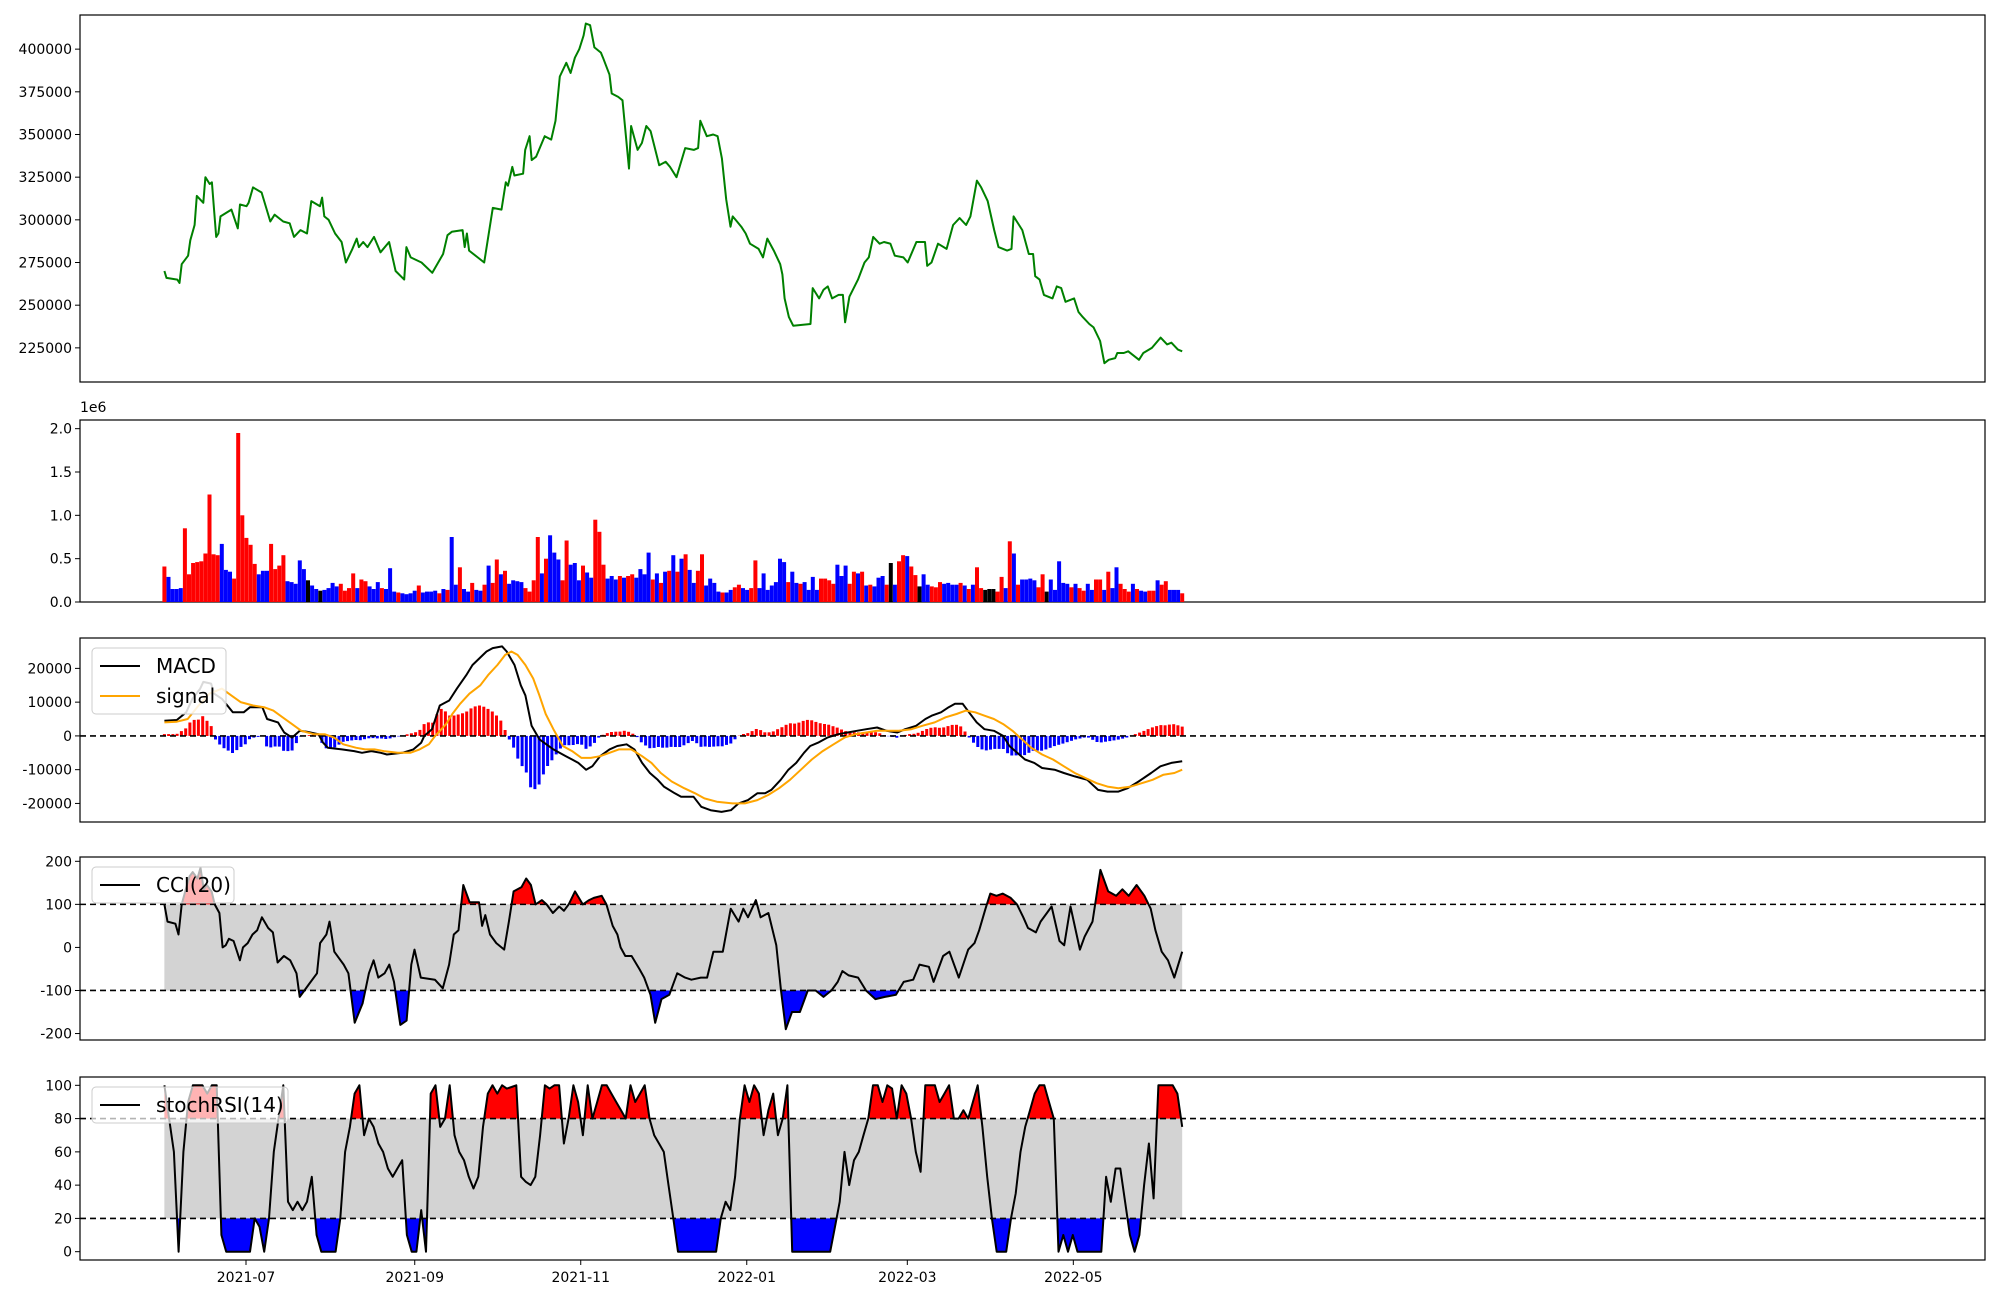 The image size is (2000, 1300). What do you see at coordinates (246, 1278) in the screenshot?
I see `x-tick-label: 2021-07` at bounding box center [246, 1278].